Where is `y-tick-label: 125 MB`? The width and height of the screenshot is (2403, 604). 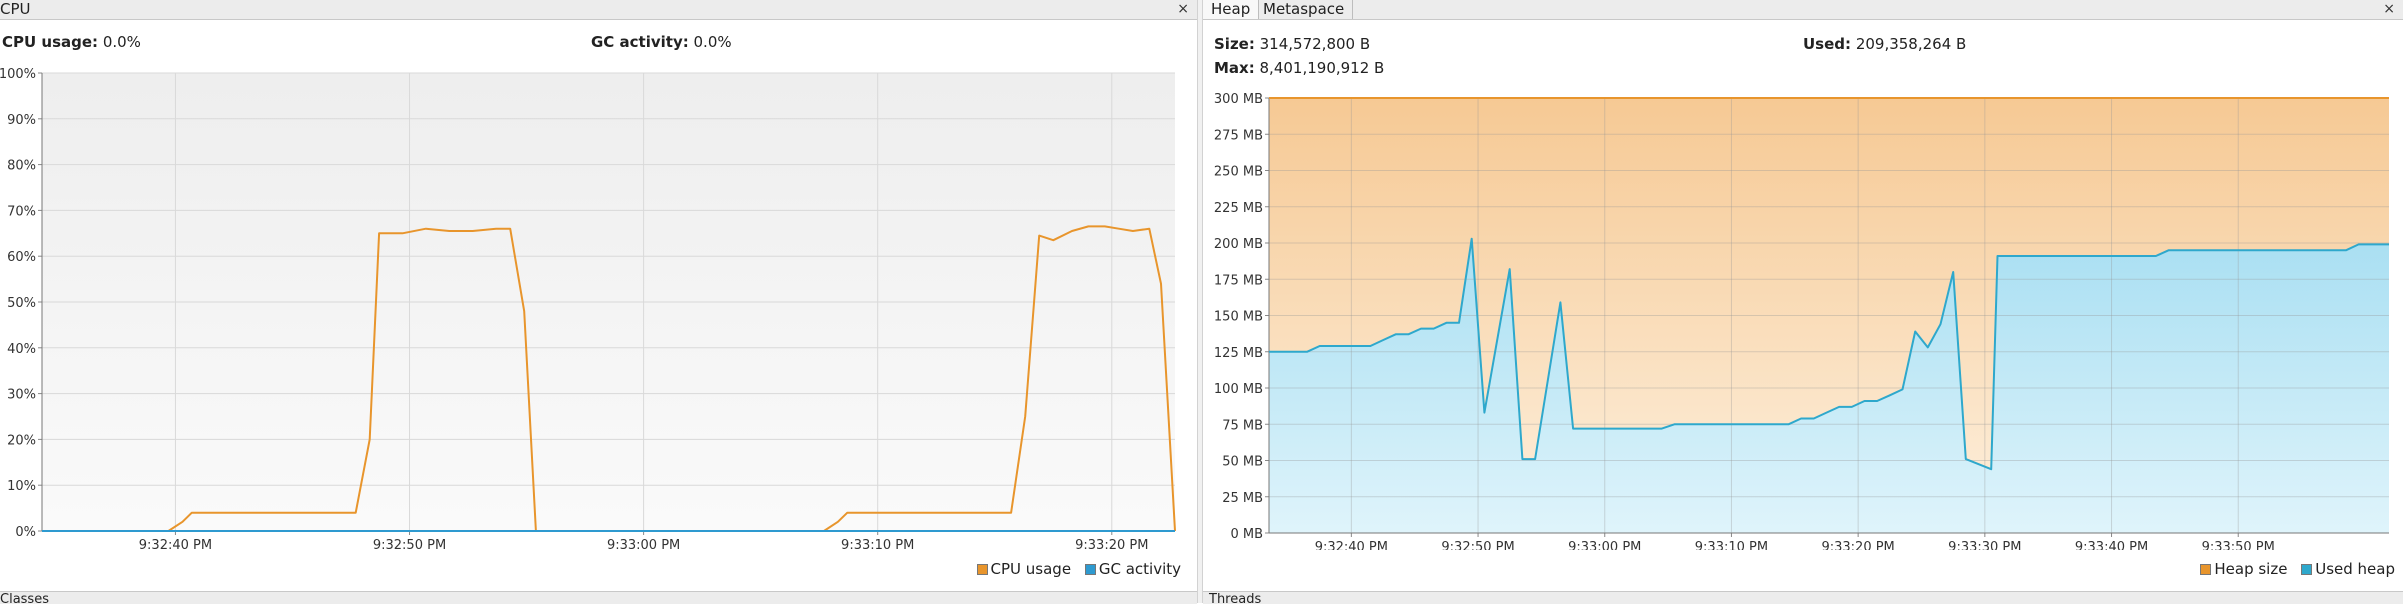
y-tick-label: 125 MB is located at coordinates (1238, 353).